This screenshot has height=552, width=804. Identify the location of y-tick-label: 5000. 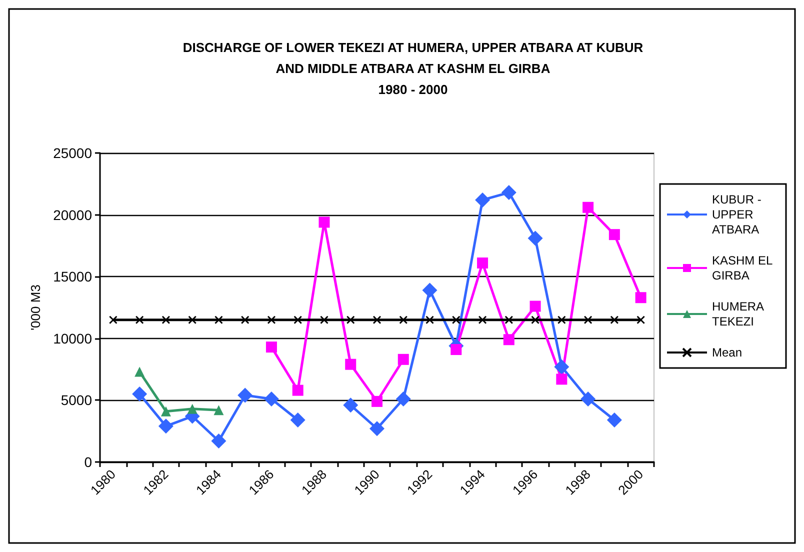
(76, 400).